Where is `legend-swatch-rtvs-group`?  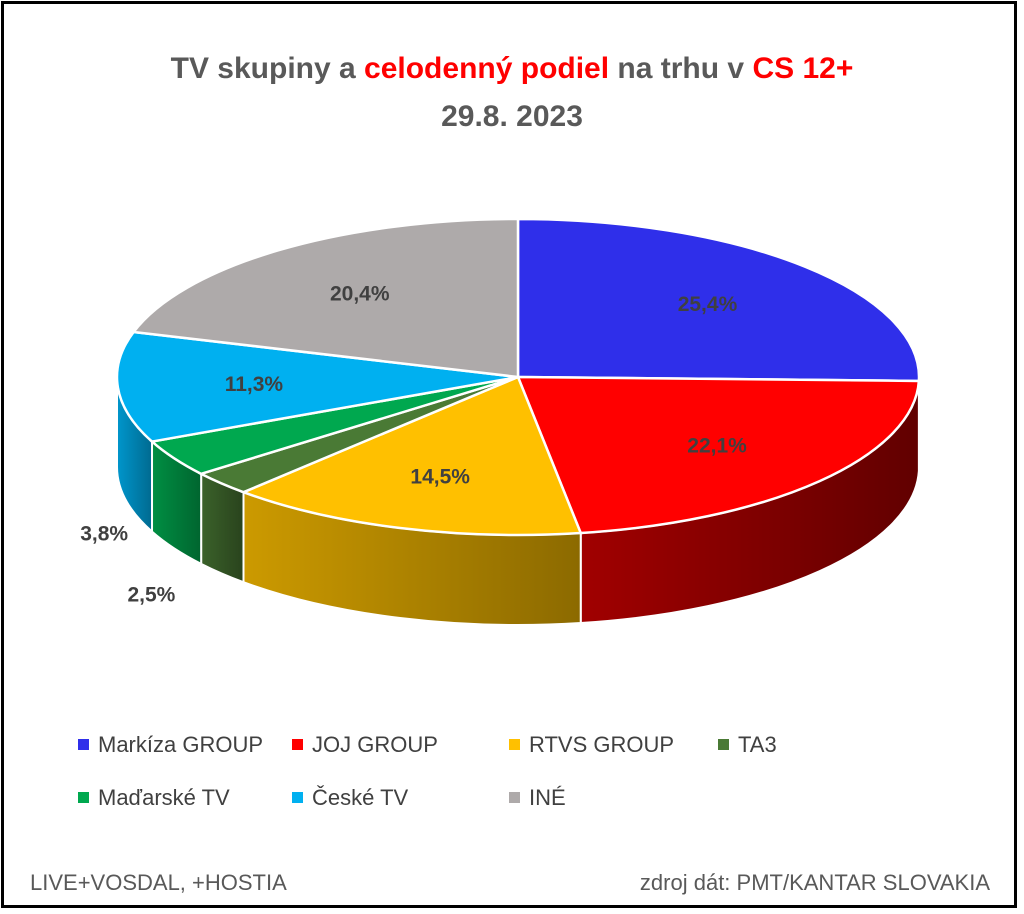 legend-swatch-rtvs-group is located at coordinates (514, 744).